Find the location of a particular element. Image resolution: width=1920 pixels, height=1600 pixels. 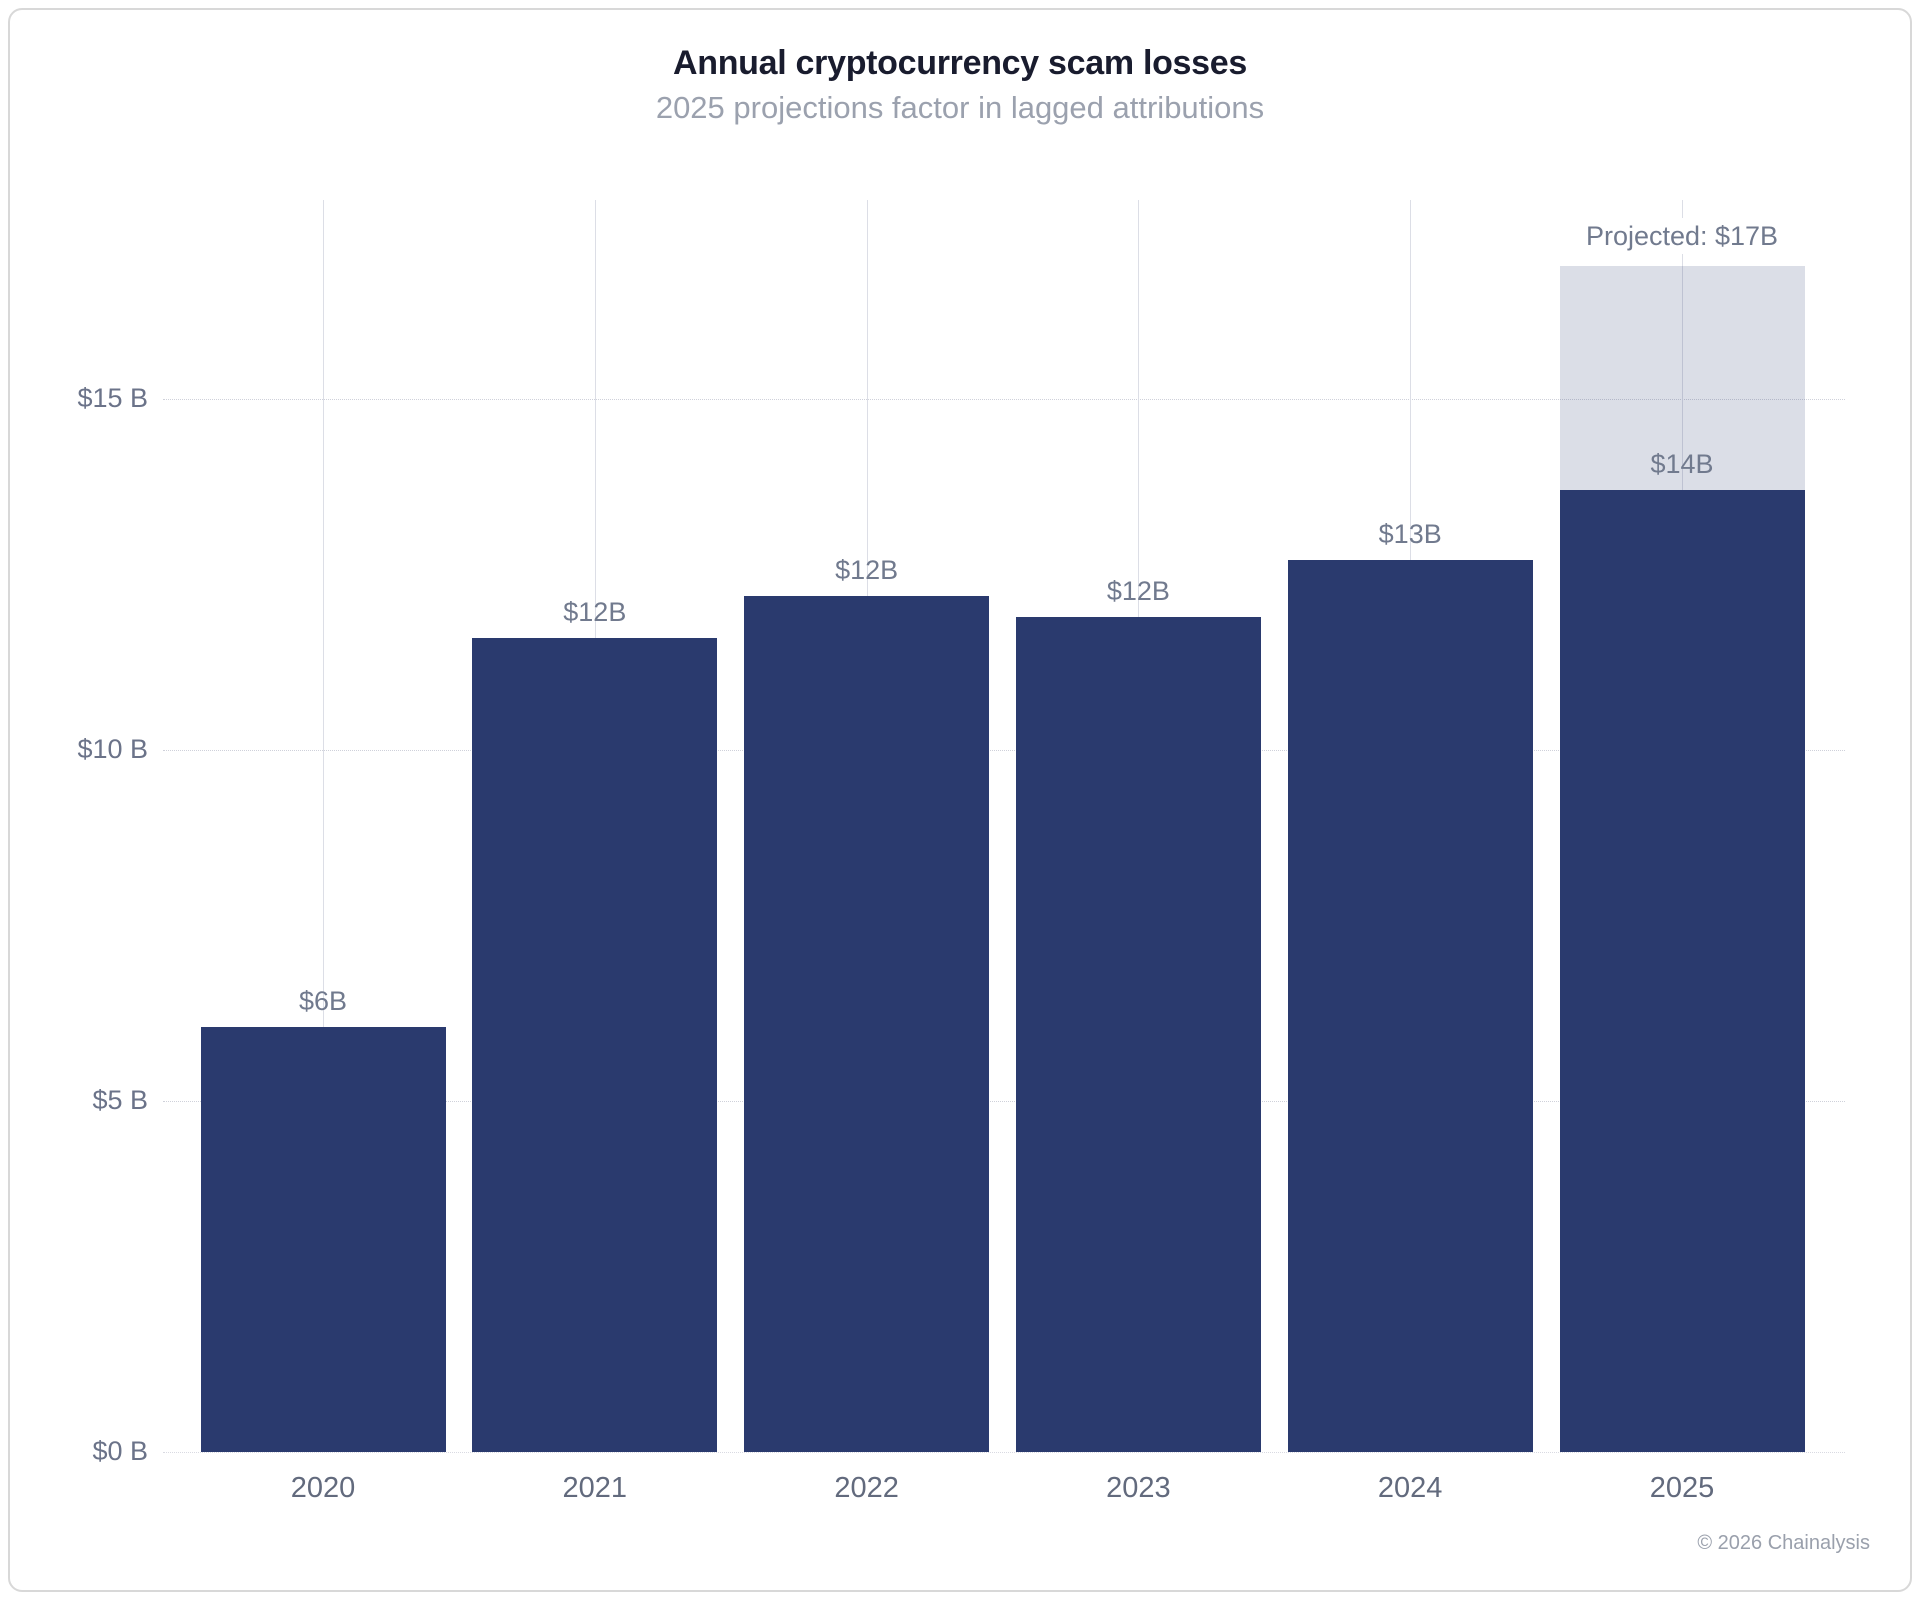

x-axis-label-2022: 2022 is located at coordinates (866, 1488).